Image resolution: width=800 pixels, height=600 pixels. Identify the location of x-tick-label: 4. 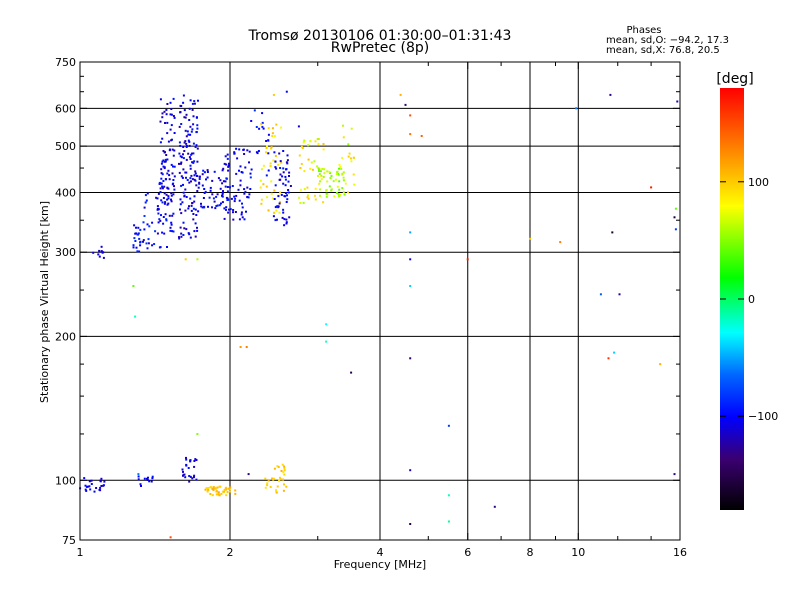
(380, 552).